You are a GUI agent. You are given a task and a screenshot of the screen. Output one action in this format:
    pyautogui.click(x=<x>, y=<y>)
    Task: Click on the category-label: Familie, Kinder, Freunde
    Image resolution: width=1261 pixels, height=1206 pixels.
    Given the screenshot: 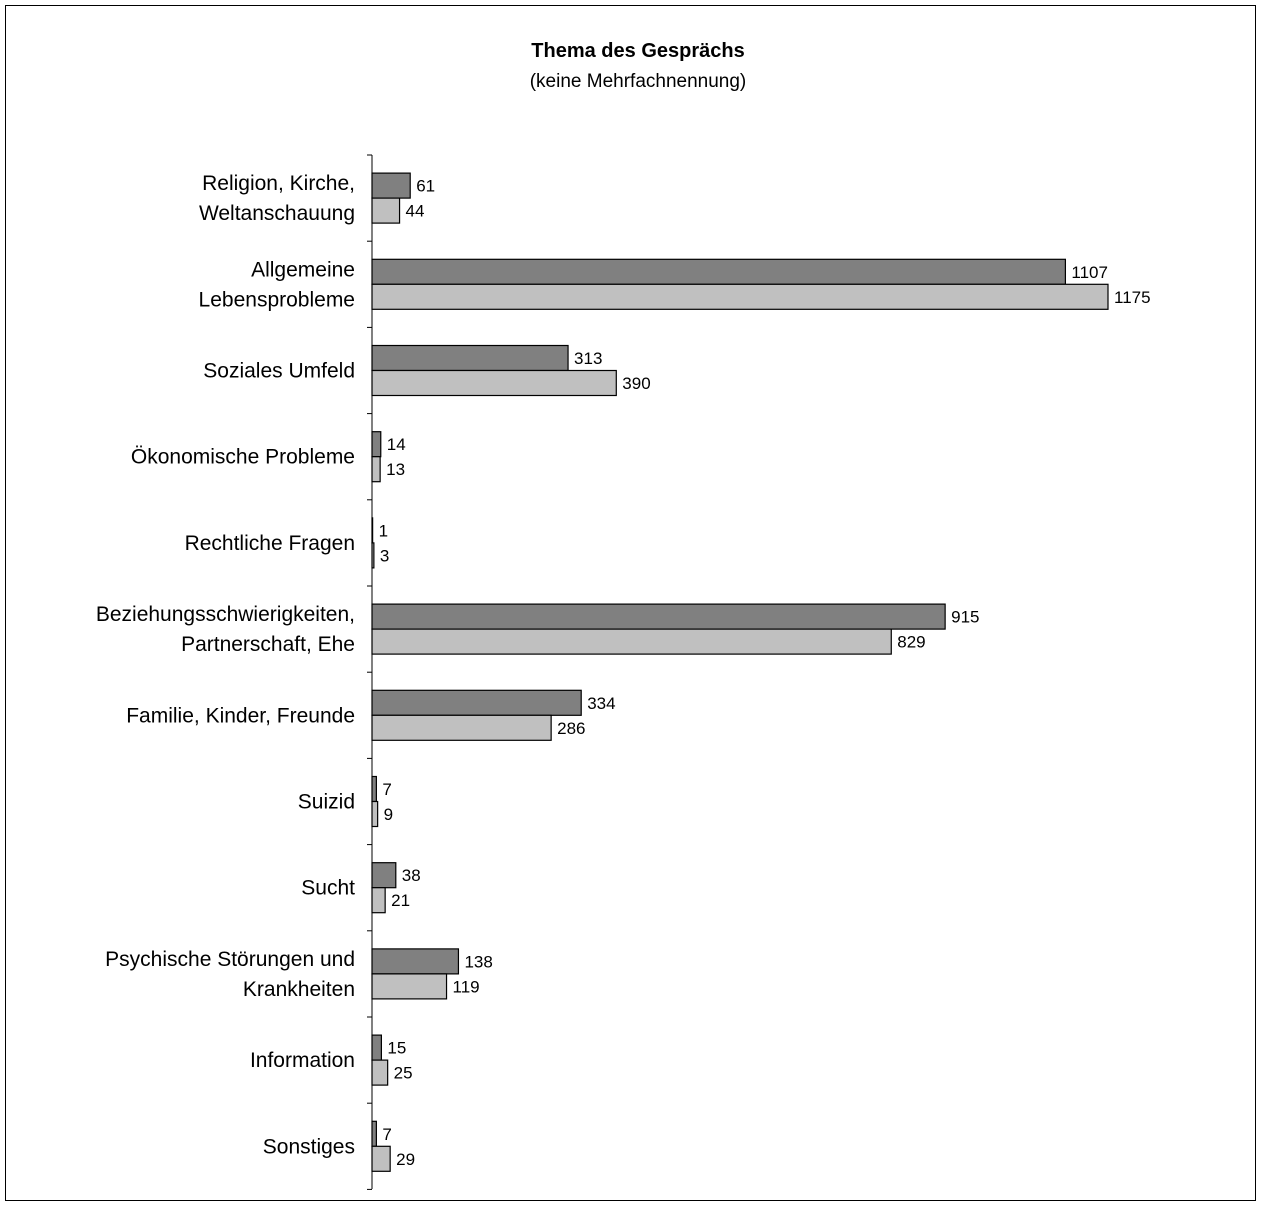 What is the action you would take?
    pyautogui.click(x=240, y=715)
    